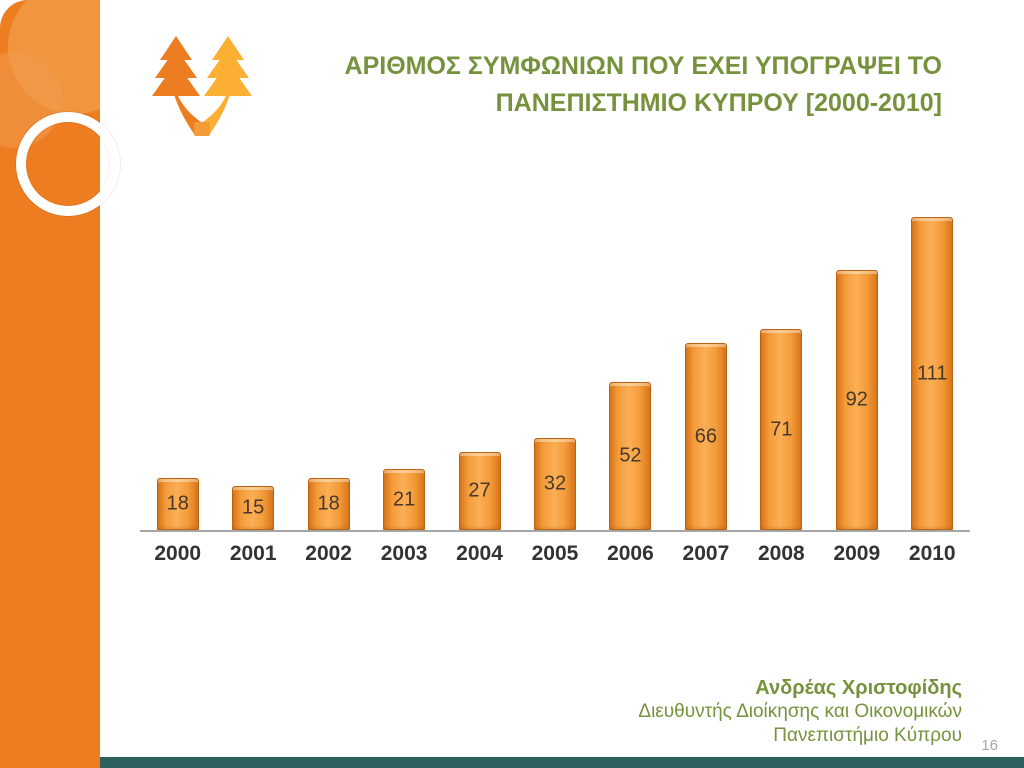 This screenshot has width=1024, height=768. I want to click on x-axis-label: 2005, so click(555, 553).